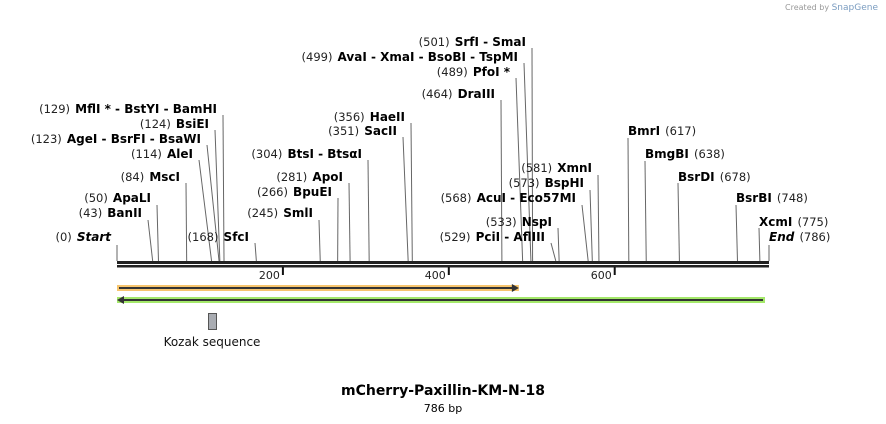 Image resolution: width=886 pixels, height=424 pixels. I want to click on kozak-label: Kozak sequence, so click(212, 342).